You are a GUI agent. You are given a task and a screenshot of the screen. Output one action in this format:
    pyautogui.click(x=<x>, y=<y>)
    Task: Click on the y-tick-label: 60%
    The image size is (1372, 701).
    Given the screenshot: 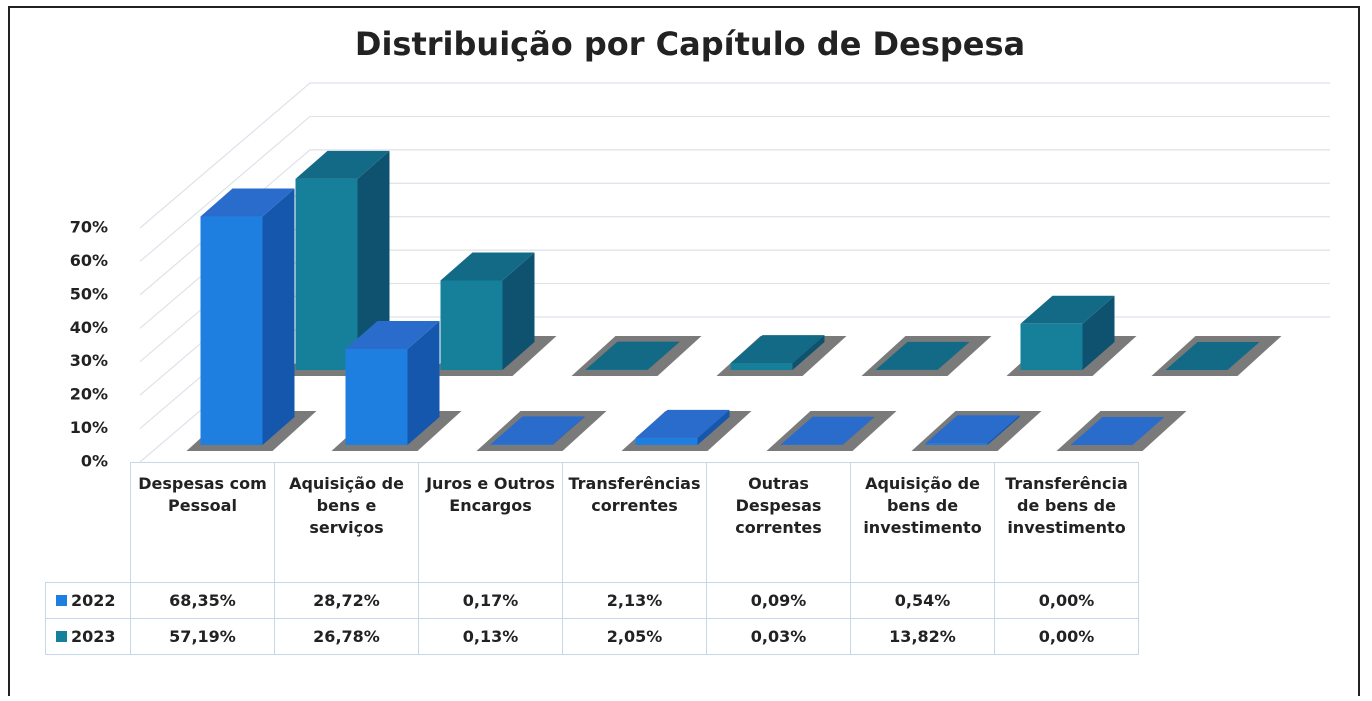 What is the action you would take?
    pyautogui.click(x=89, y=260)
    